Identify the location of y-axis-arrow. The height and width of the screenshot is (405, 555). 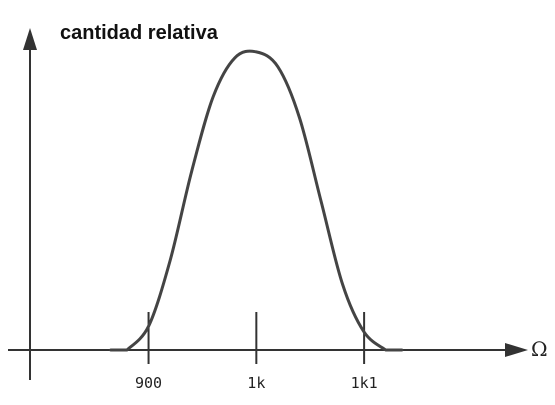
(30, 39).